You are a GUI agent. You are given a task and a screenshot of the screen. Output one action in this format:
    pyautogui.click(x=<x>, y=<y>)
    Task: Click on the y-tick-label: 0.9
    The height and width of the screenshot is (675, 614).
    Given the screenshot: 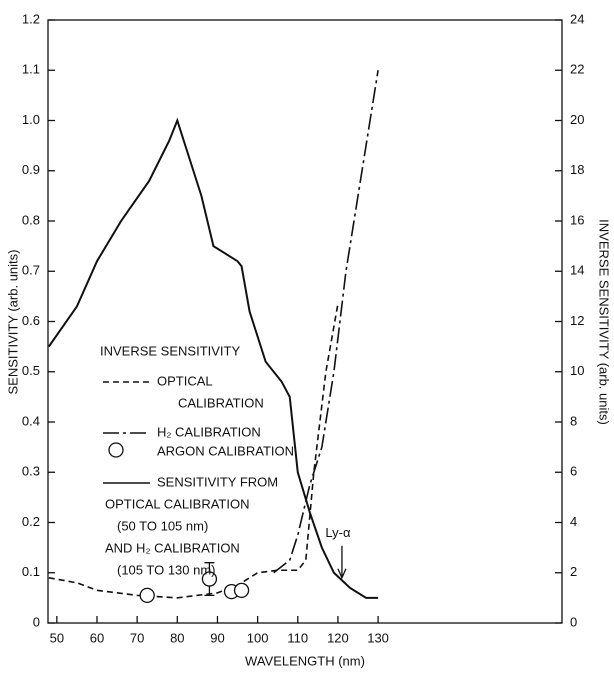 What is the action you would take?
    pyautogui.click(x=31, y=169)
    